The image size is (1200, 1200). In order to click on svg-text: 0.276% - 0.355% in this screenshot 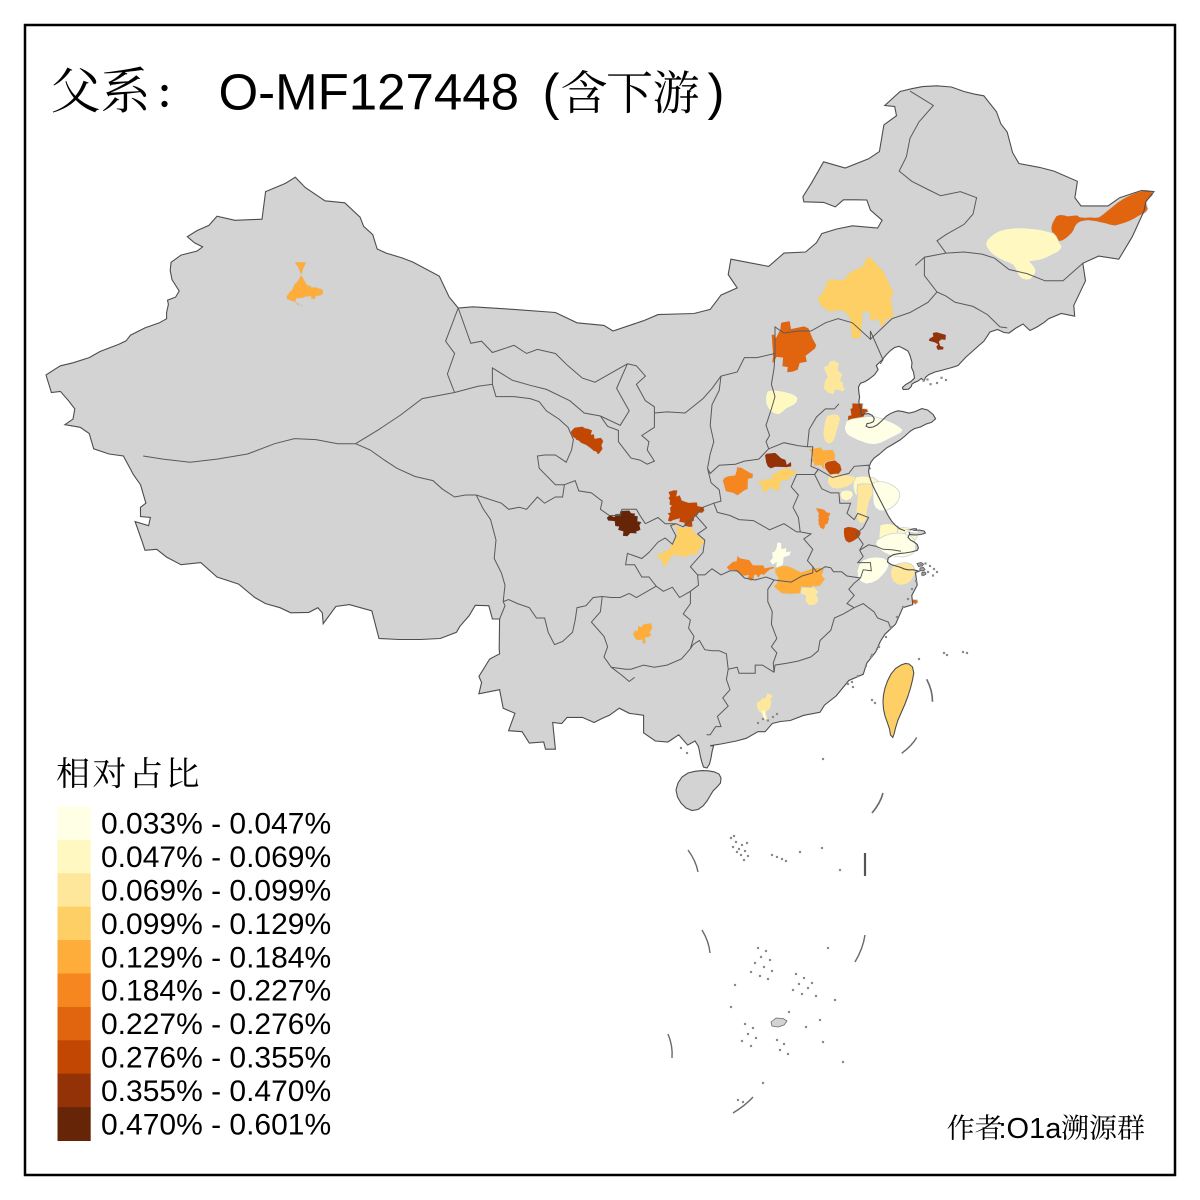, I will do `click(216, 1058)`.